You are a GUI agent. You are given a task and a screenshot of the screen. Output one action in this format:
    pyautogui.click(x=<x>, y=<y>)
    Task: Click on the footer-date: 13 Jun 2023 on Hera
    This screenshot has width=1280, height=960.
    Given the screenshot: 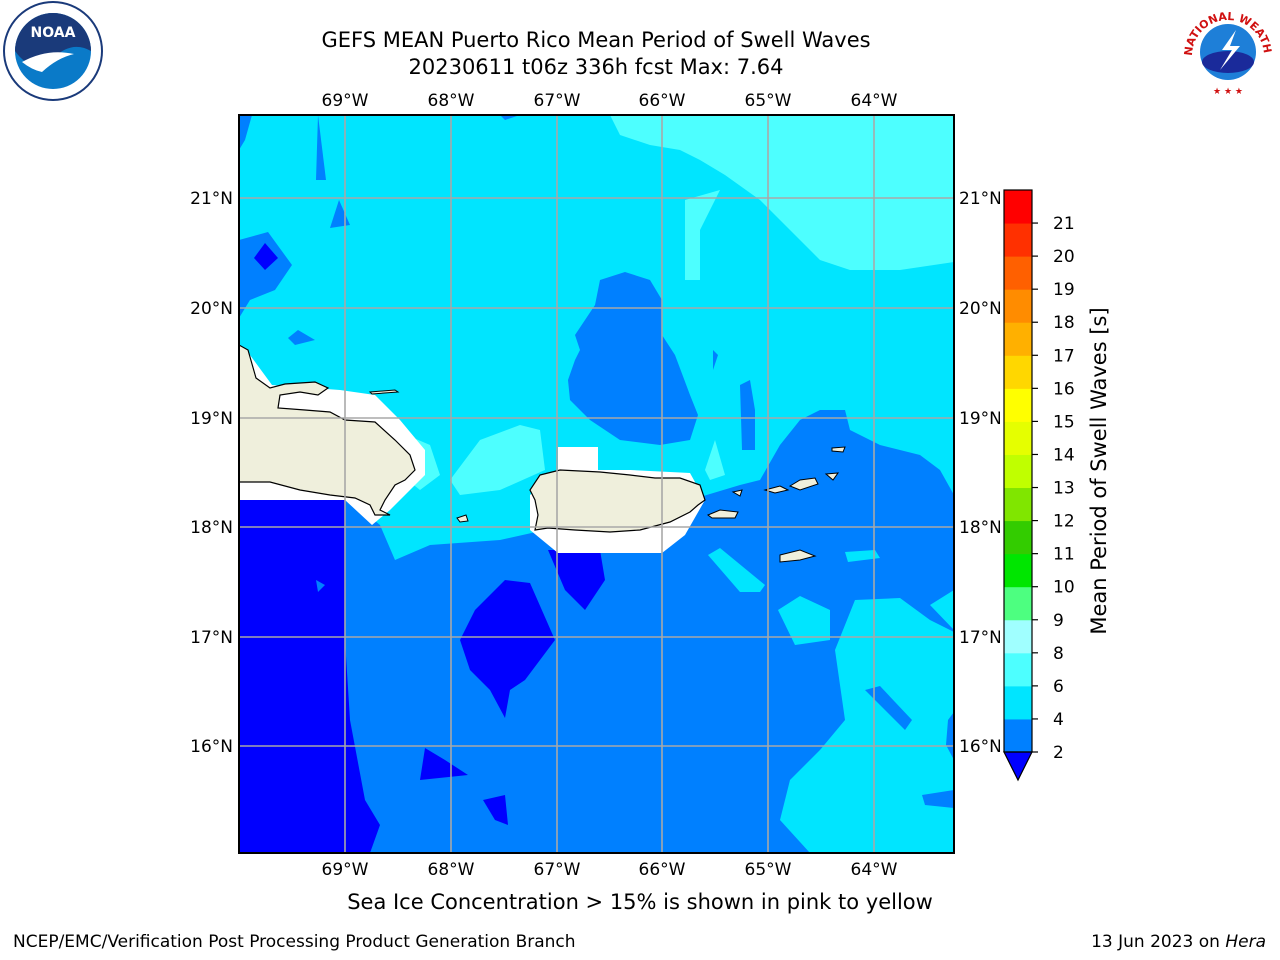 What is the action you would take?
    pyautogui.click(x=1178, y=942)
    